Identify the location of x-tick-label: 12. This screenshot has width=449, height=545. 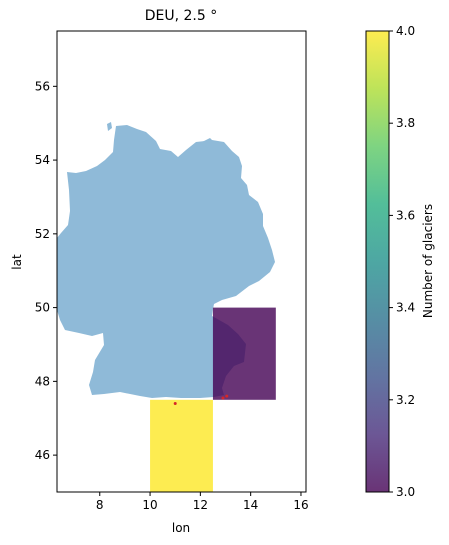
(200, 505).